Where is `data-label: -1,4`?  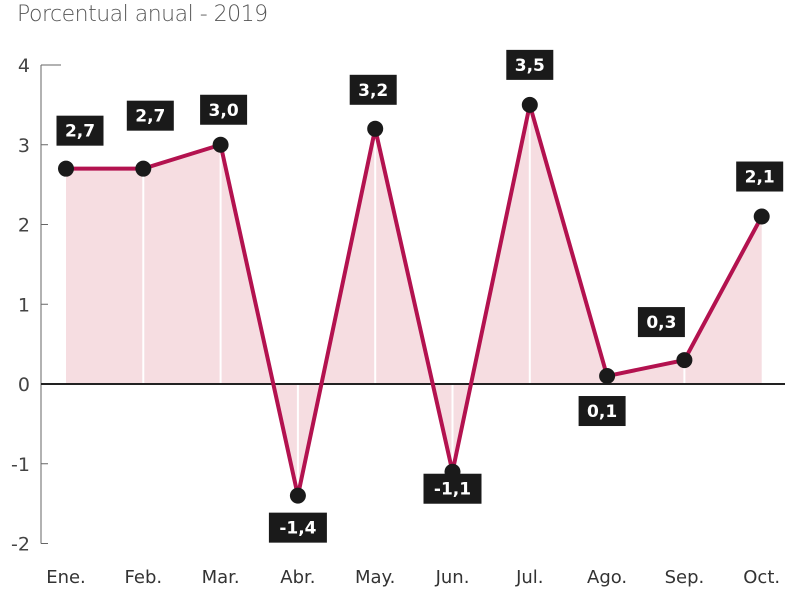 data-label: -1,4 is located at coordinates (297, 527).